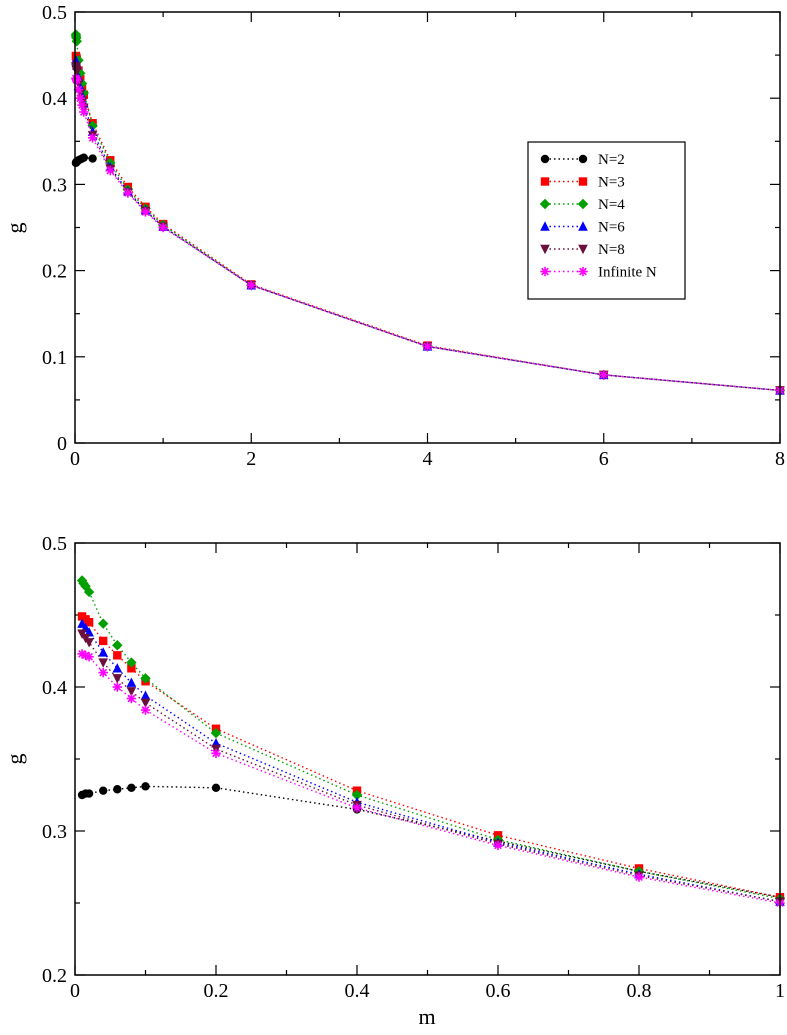 This screenshot has width=787, height=1035. What do you see at coordinates (357, 991) in the screenshot?
I see `bottom-chart-x-tick-label: 0.4` at bounding box center [357, 991].